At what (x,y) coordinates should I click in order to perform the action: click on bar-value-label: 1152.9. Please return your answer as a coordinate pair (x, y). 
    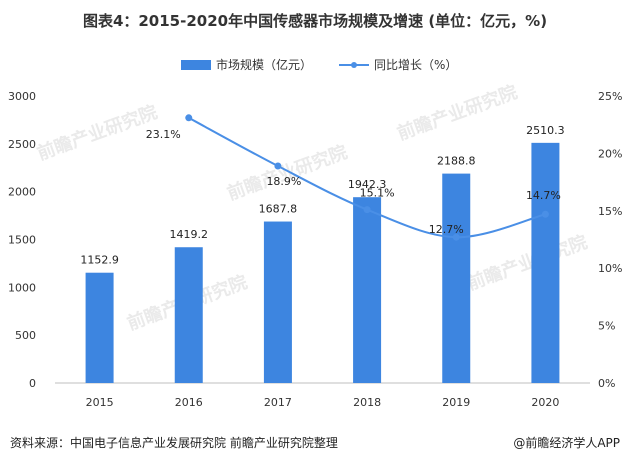
    Looking at the image, I should click on (99, 260).